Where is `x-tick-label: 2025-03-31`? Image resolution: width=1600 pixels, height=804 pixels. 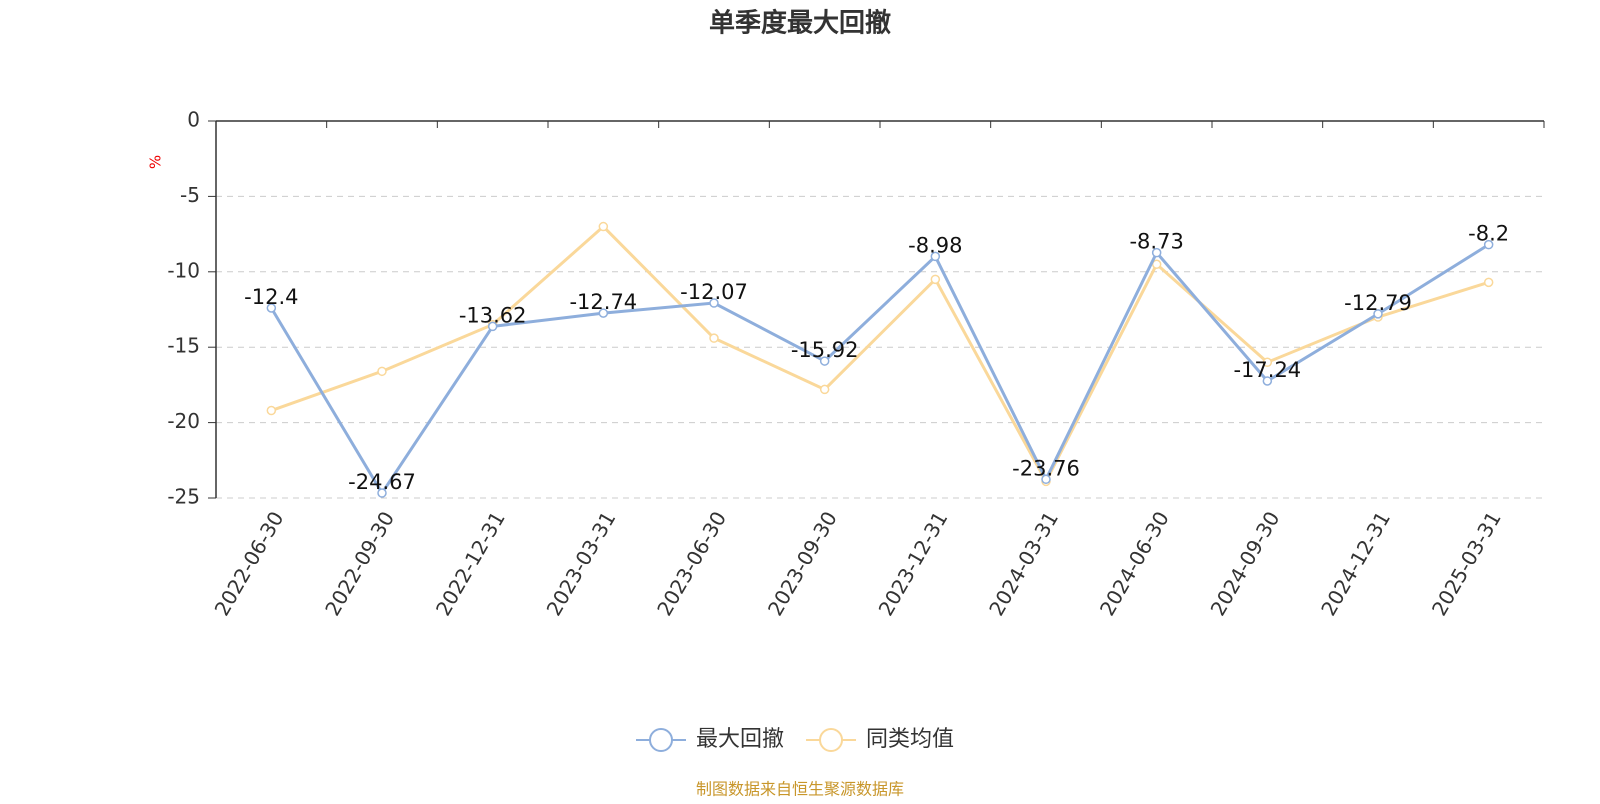
x-tick-label: 2025-03-31 is located at coordinates (1466, 563).